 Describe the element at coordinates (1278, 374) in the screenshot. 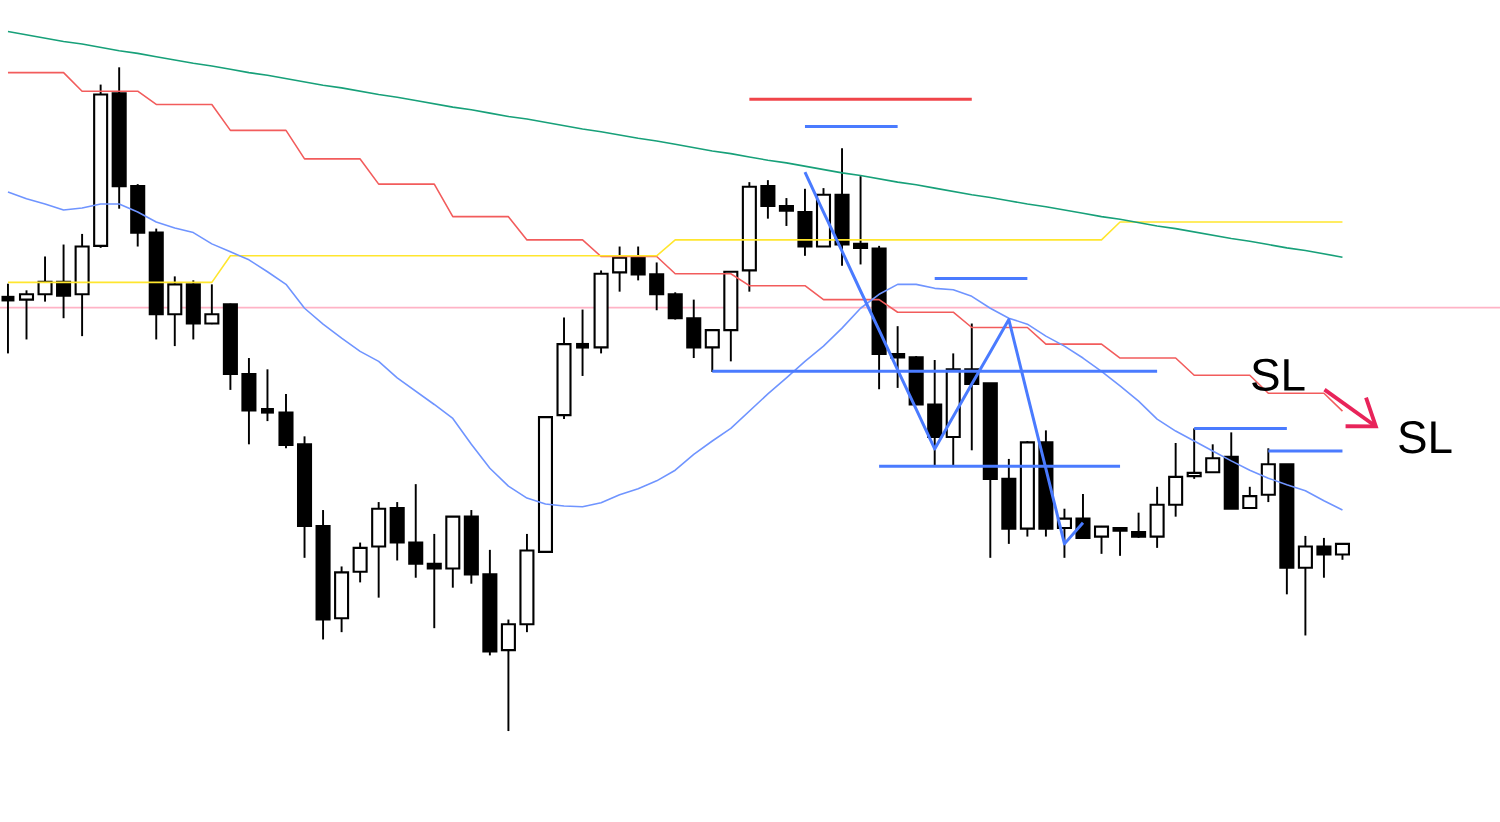

I see `annotation: SL` at that location.